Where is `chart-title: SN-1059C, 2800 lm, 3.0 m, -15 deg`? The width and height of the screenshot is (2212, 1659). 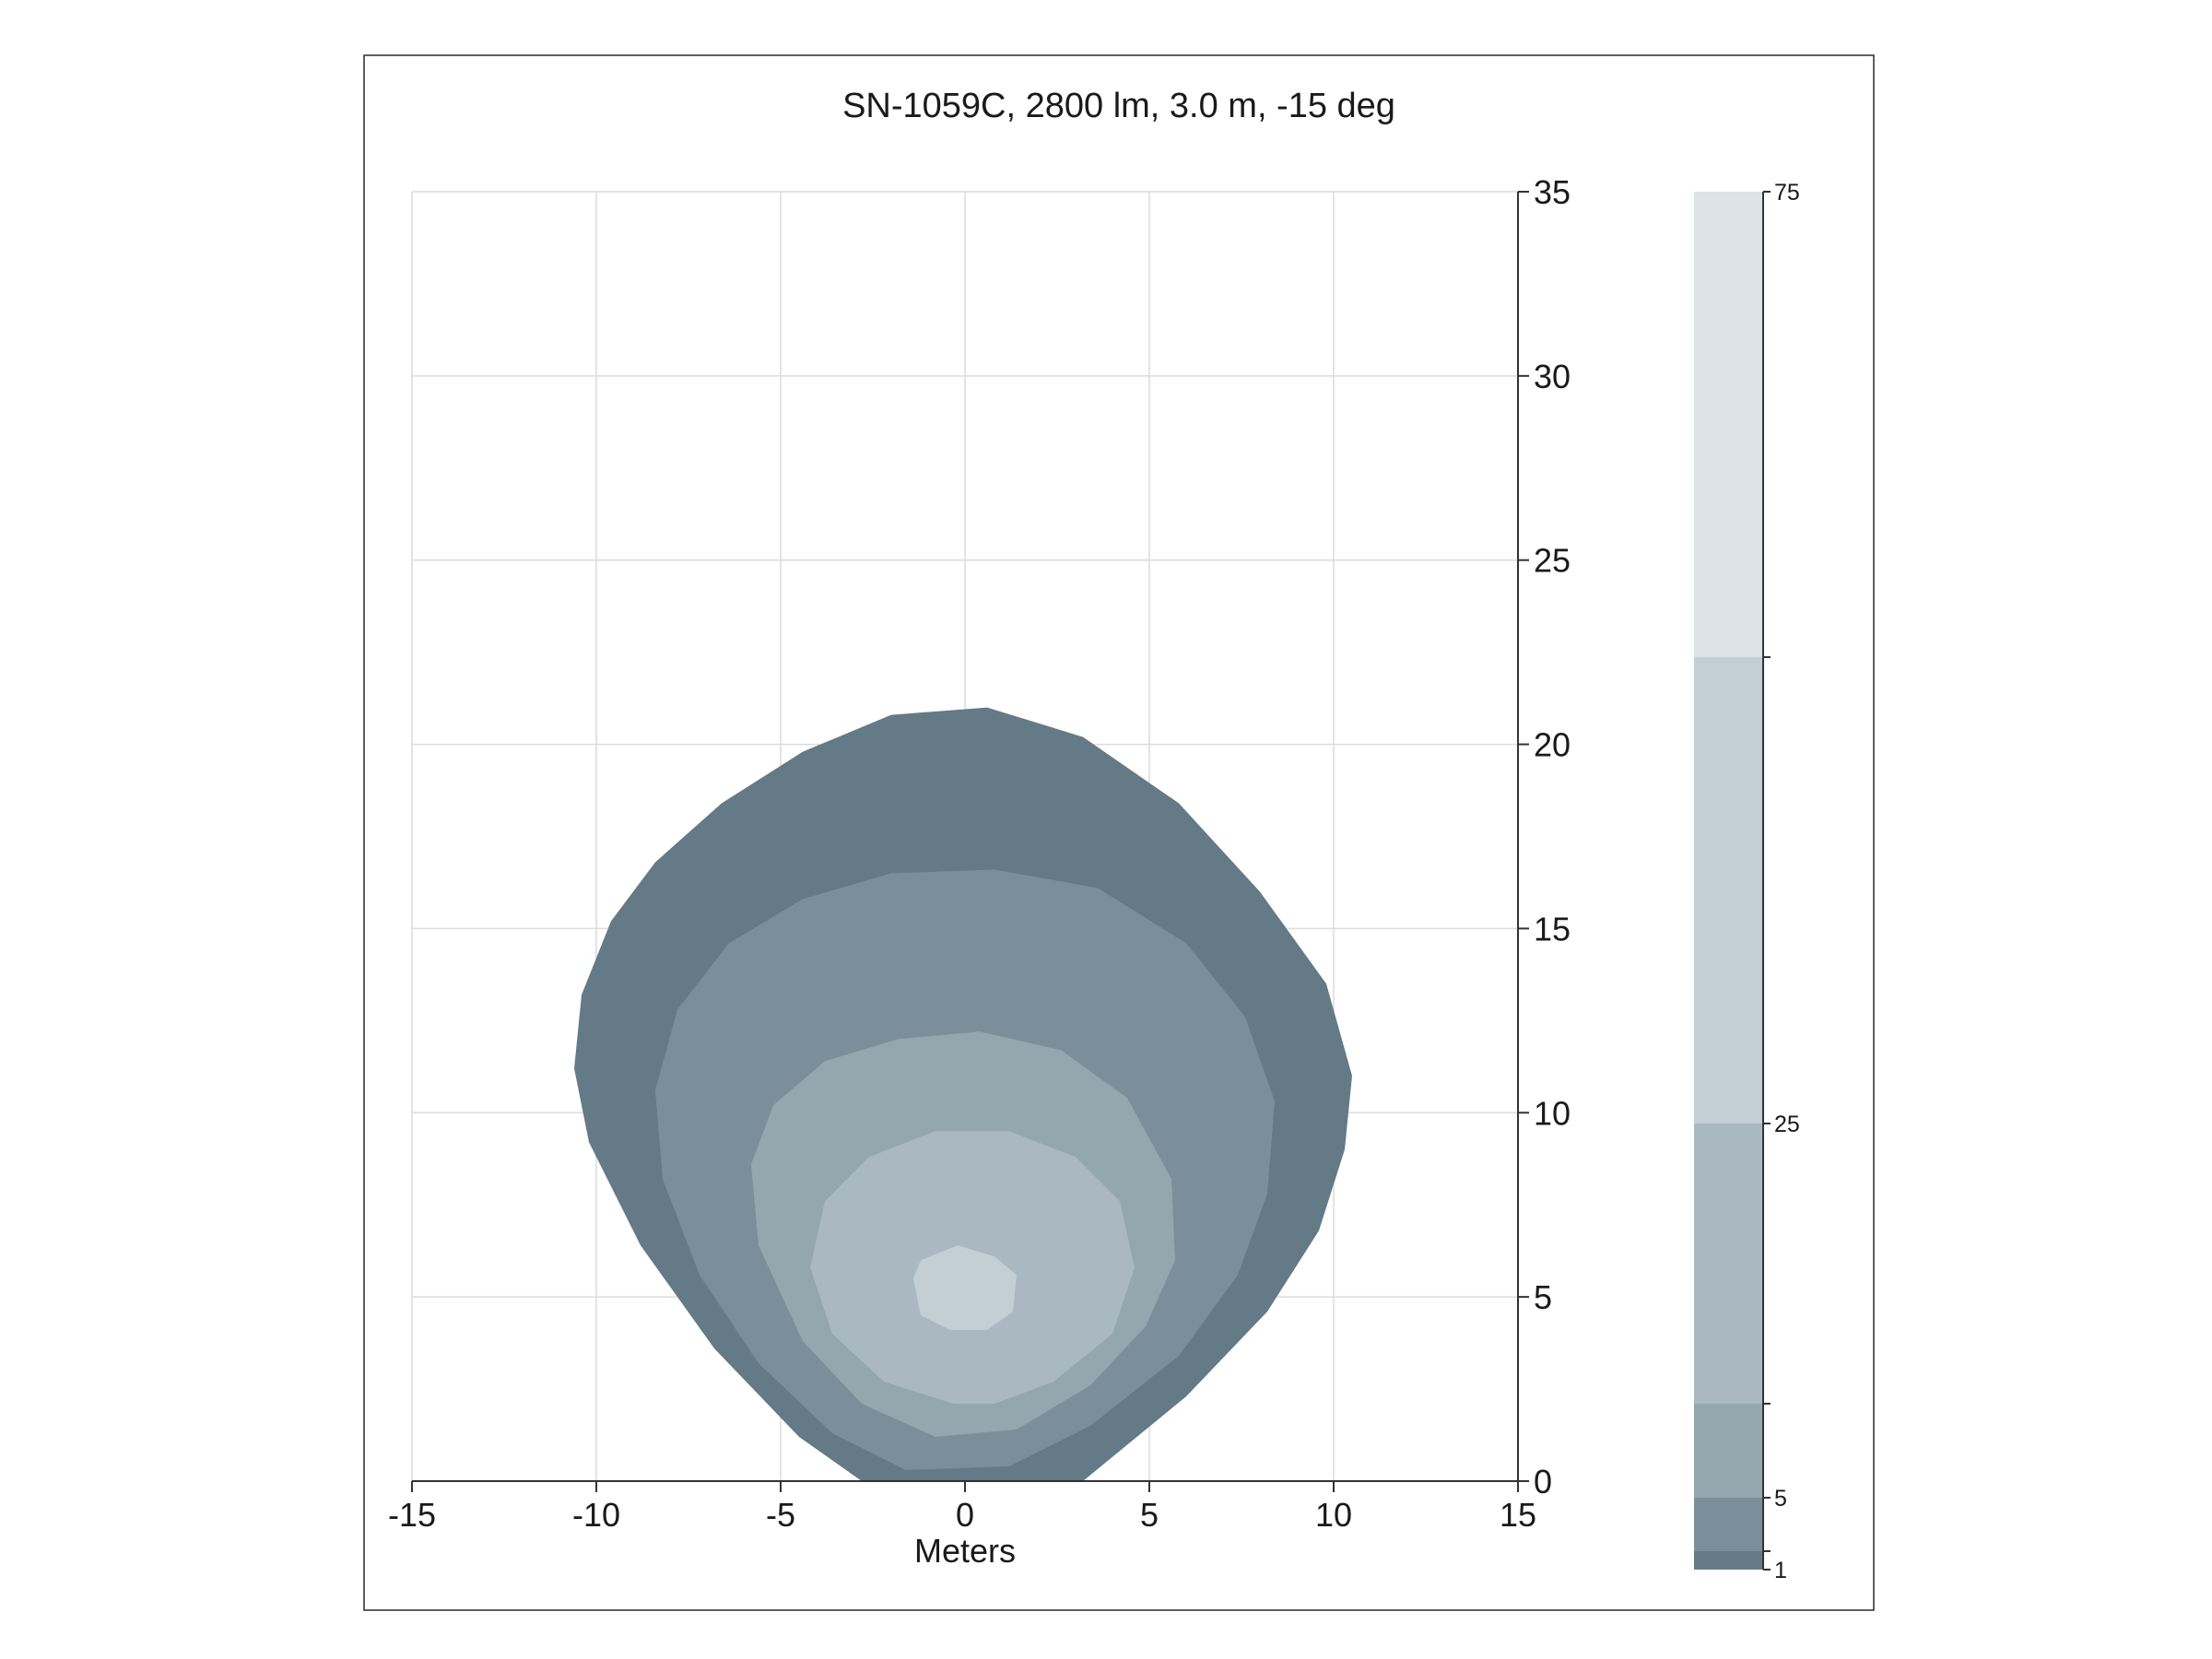
chart-title: SN-1059C, 2800 lm, 3.0 m, -15 deg is located at coordinates (1118, 106).